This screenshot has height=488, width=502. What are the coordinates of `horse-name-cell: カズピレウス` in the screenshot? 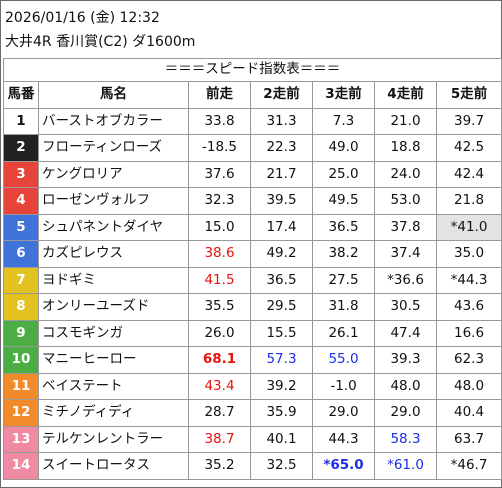 It's located at (113, 254).